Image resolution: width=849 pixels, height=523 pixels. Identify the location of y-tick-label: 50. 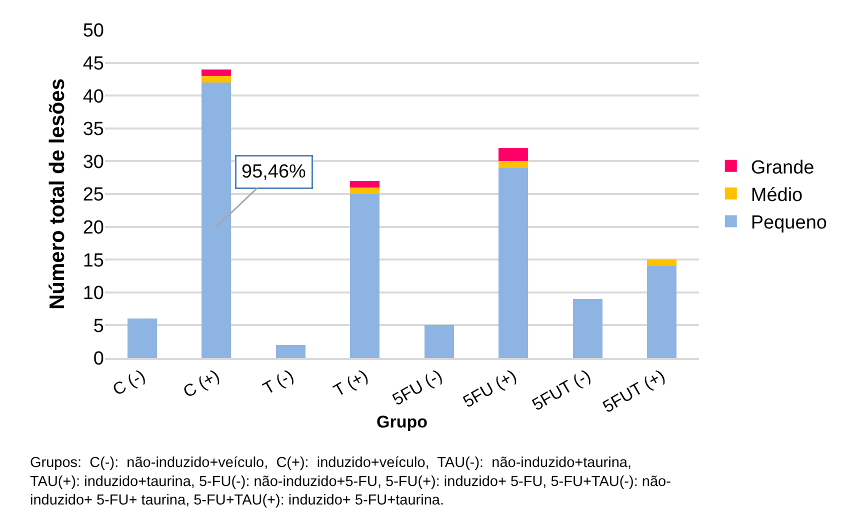
(93, 31).